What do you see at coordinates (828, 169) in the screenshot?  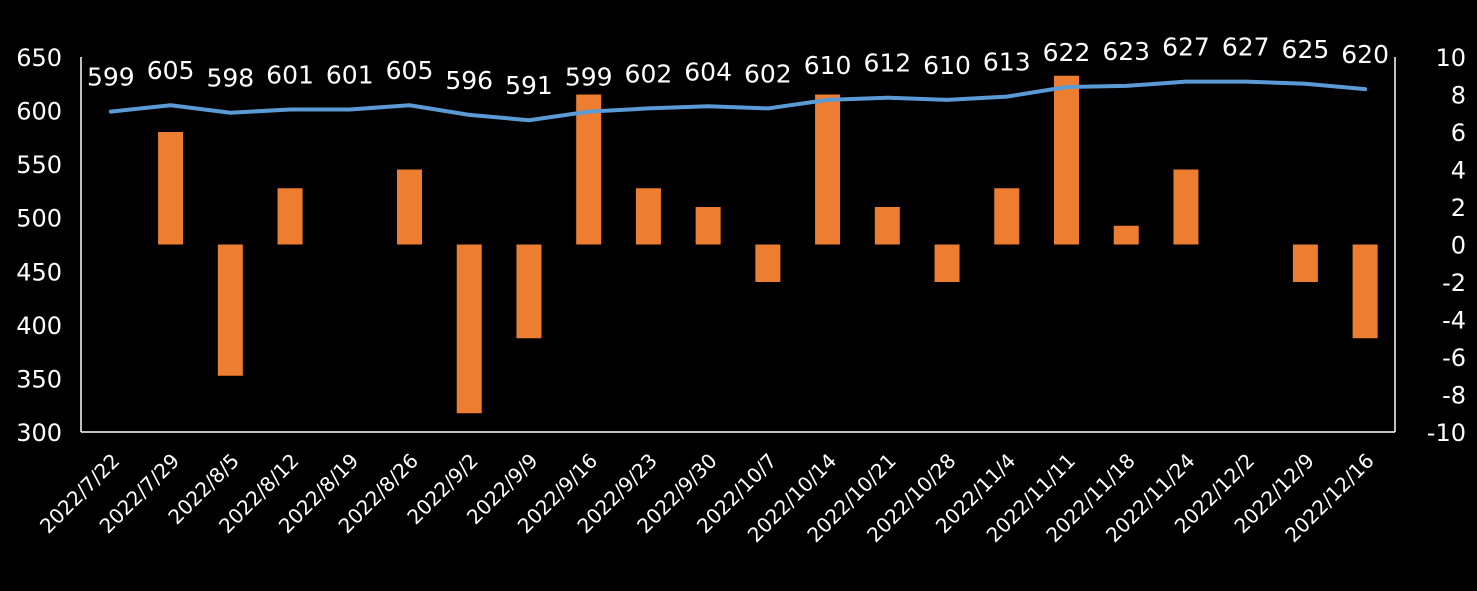 I see `bar-2022/10/14` at bounding box center [828, 169].